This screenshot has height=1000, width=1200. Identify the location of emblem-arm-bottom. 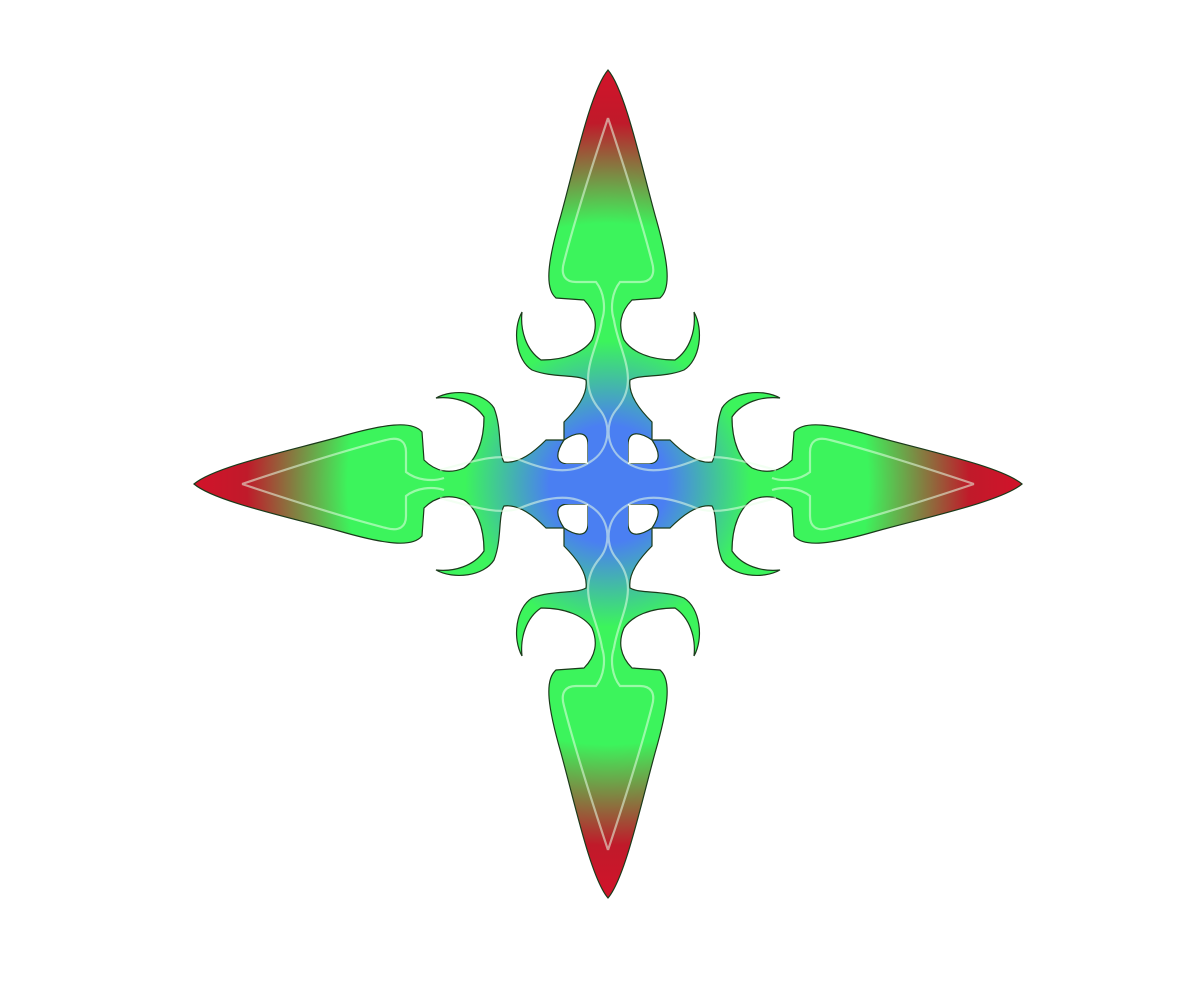
(608, 702).